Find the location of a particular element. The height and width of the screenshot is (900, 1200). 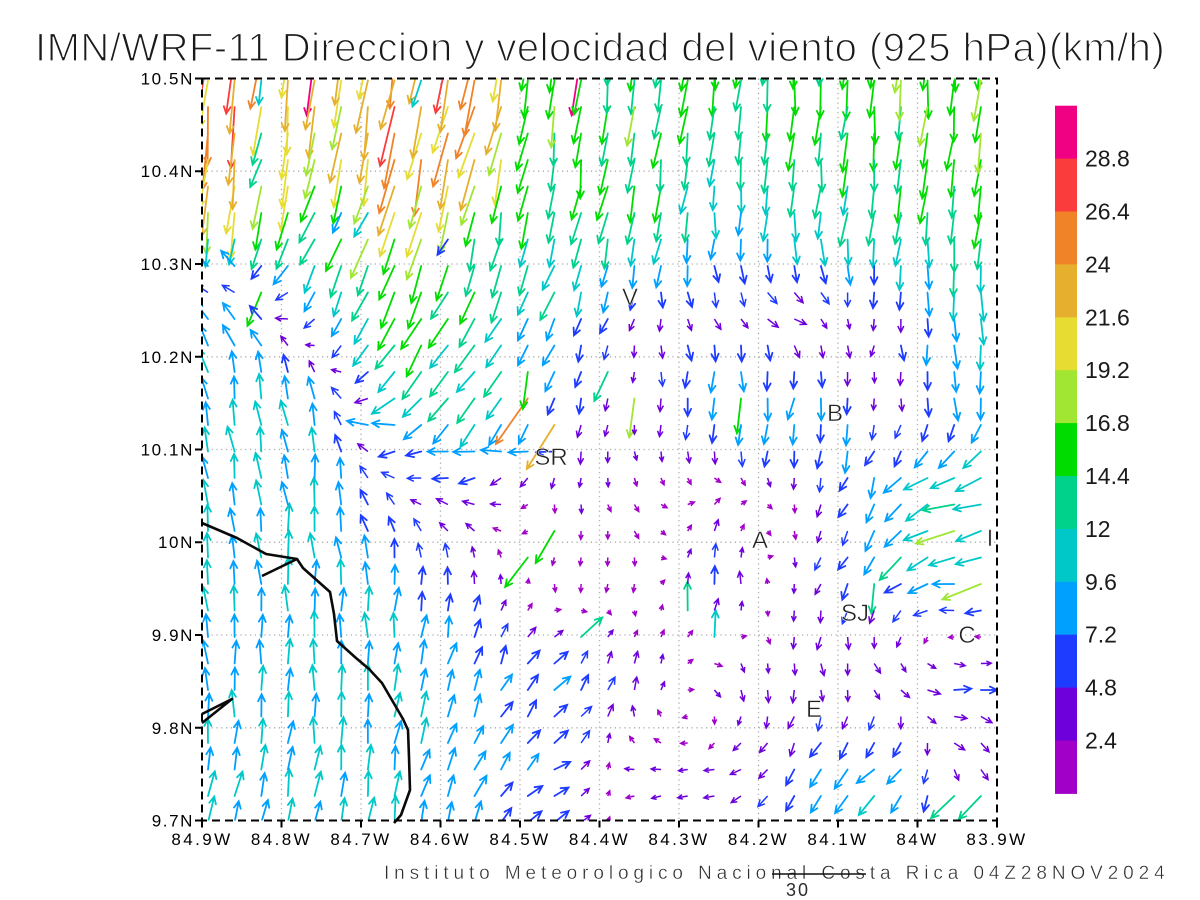

svg-text: 84.3W is located at coordinates (678, 839).